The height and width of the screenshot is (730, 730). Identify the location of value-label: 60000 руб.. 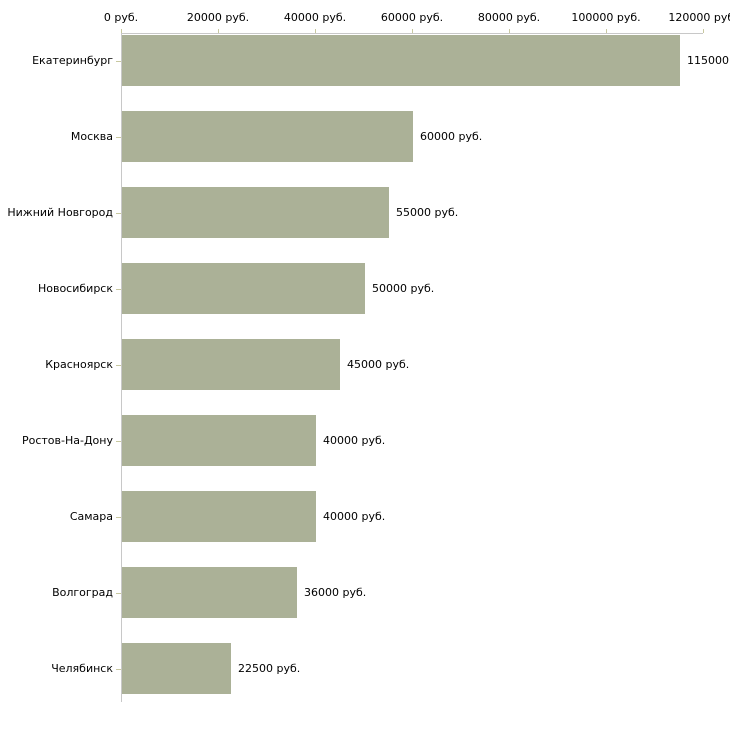
(451, 136).